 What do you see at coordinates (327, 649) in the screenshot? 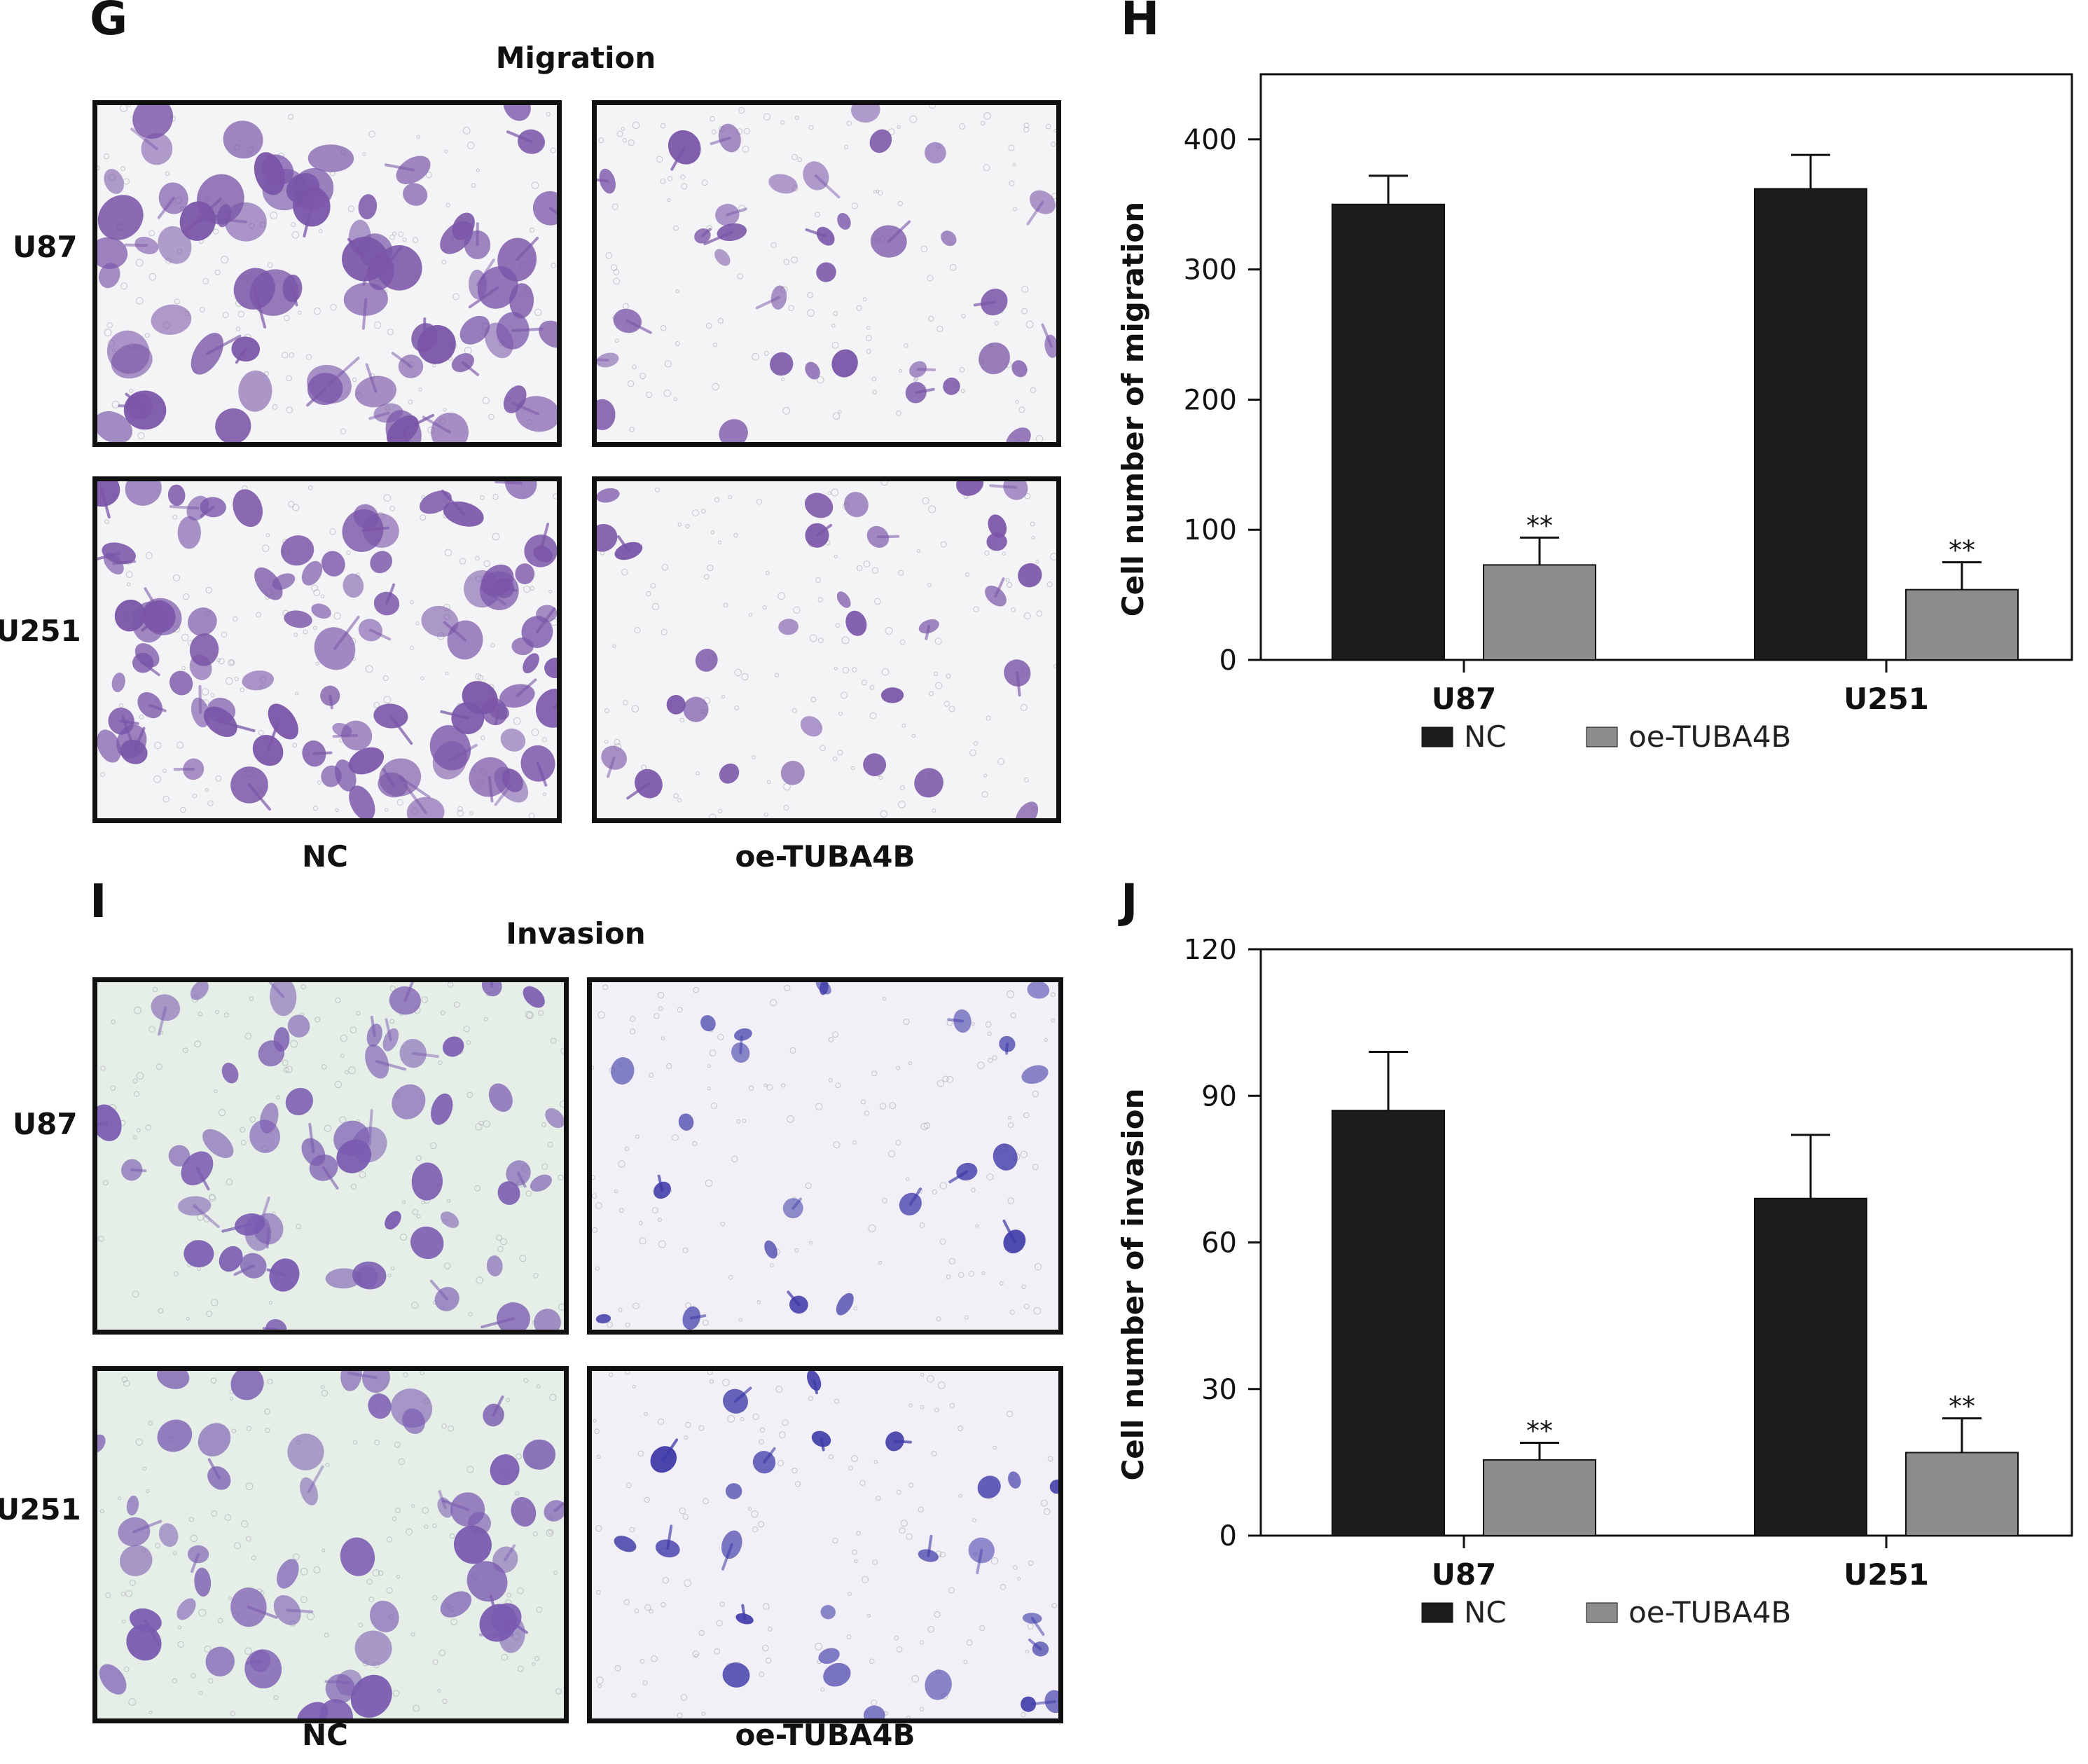
I see `micrograph-migration-u251-nc` at bounding box center [327, 649].